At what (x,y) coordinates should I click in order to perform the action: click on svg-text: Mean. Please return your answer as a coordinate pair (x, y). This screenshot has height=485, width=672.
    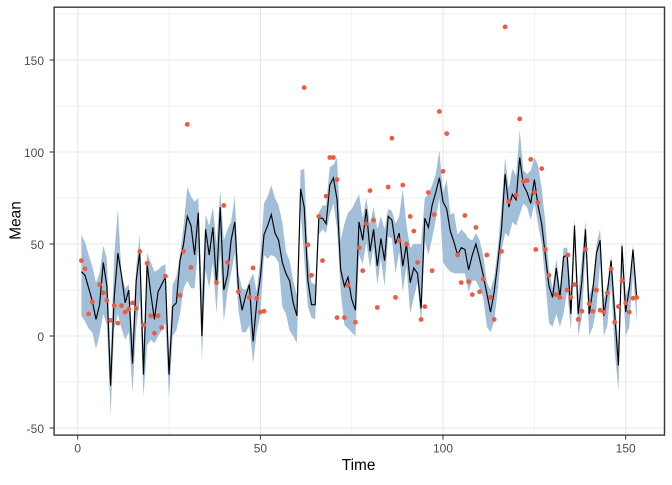
    Looking at the image, I should click on (16, 220).